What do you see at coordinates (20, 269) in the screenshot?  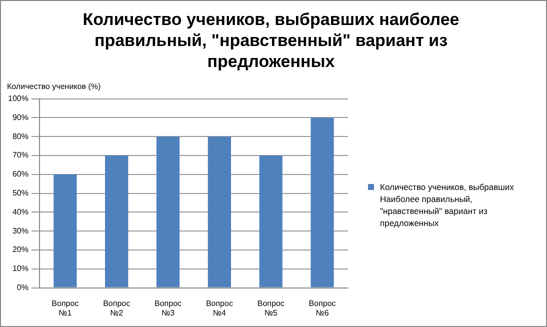 I see `y-tick-label: 10%` at bounding box center [20, 269].